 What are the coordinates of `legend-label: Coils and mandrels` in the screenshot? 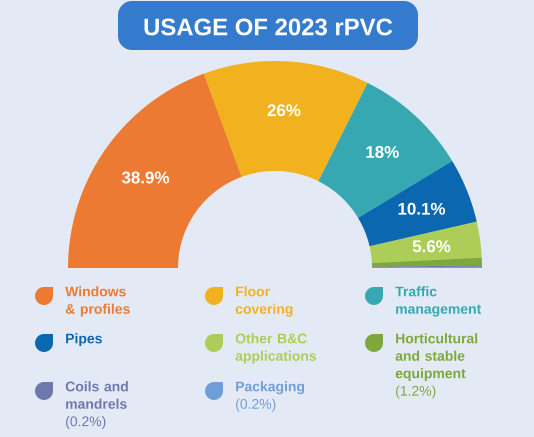 It's located at (97, 395).